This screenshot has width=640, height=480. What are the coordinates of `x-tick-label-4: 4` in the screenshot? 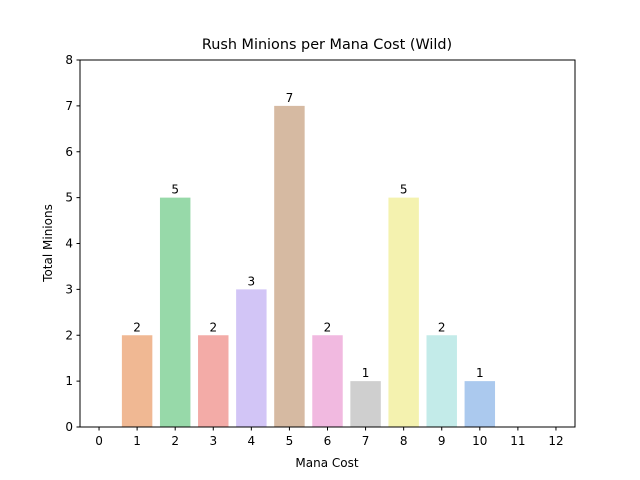 It's located at (252, 441).